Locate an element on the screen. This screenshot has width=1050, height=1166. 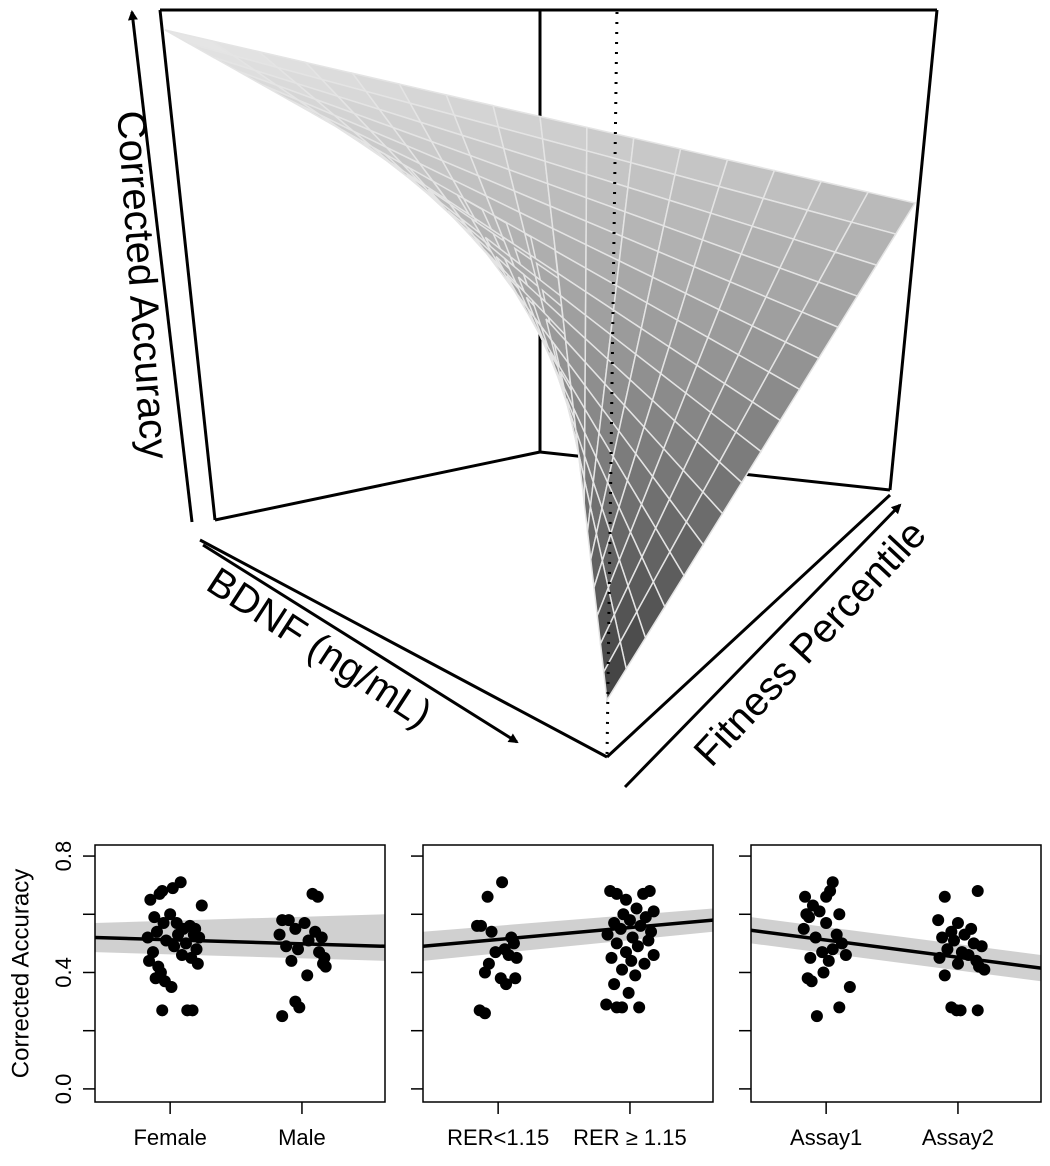
x-tick-label: RER ≥ 1.15 is located at coordinates (630, 1137).